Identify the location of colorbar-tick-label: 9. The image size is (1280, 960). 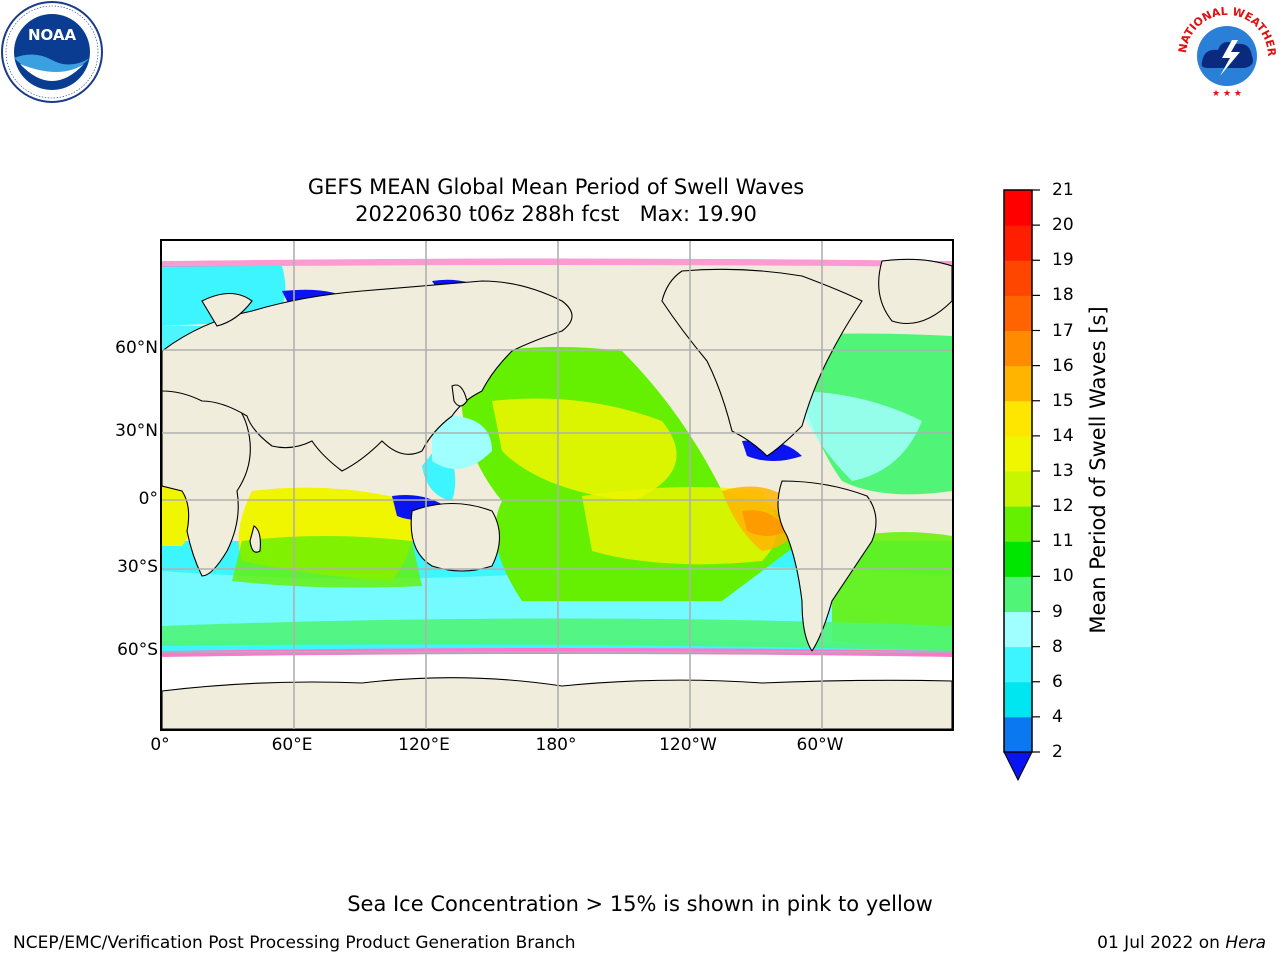
(1057, 611).